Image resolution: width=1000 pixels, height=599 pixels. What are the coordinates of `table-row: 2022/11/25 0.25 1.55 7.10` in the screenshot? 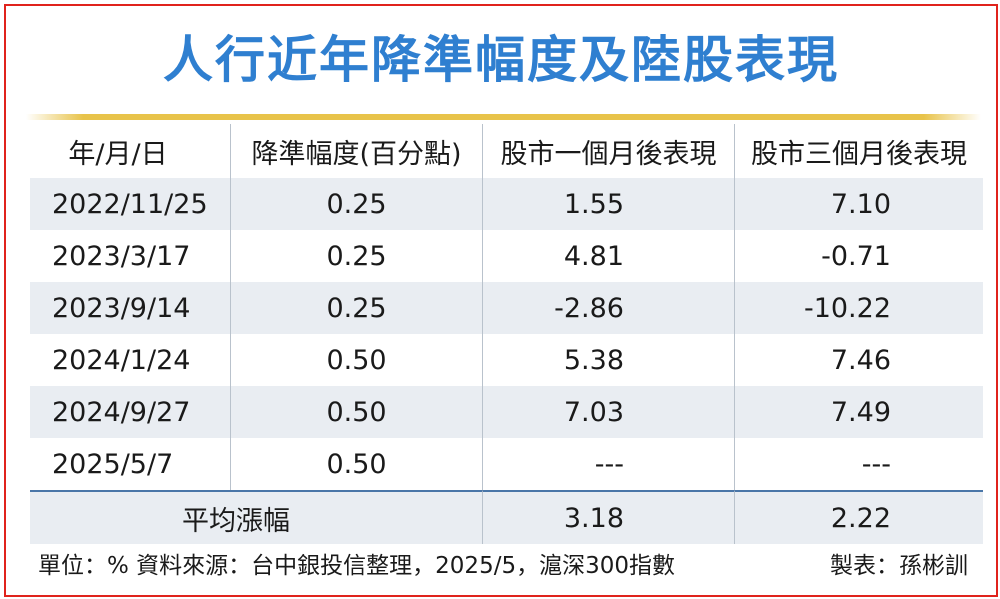 It's located at (506, 204).